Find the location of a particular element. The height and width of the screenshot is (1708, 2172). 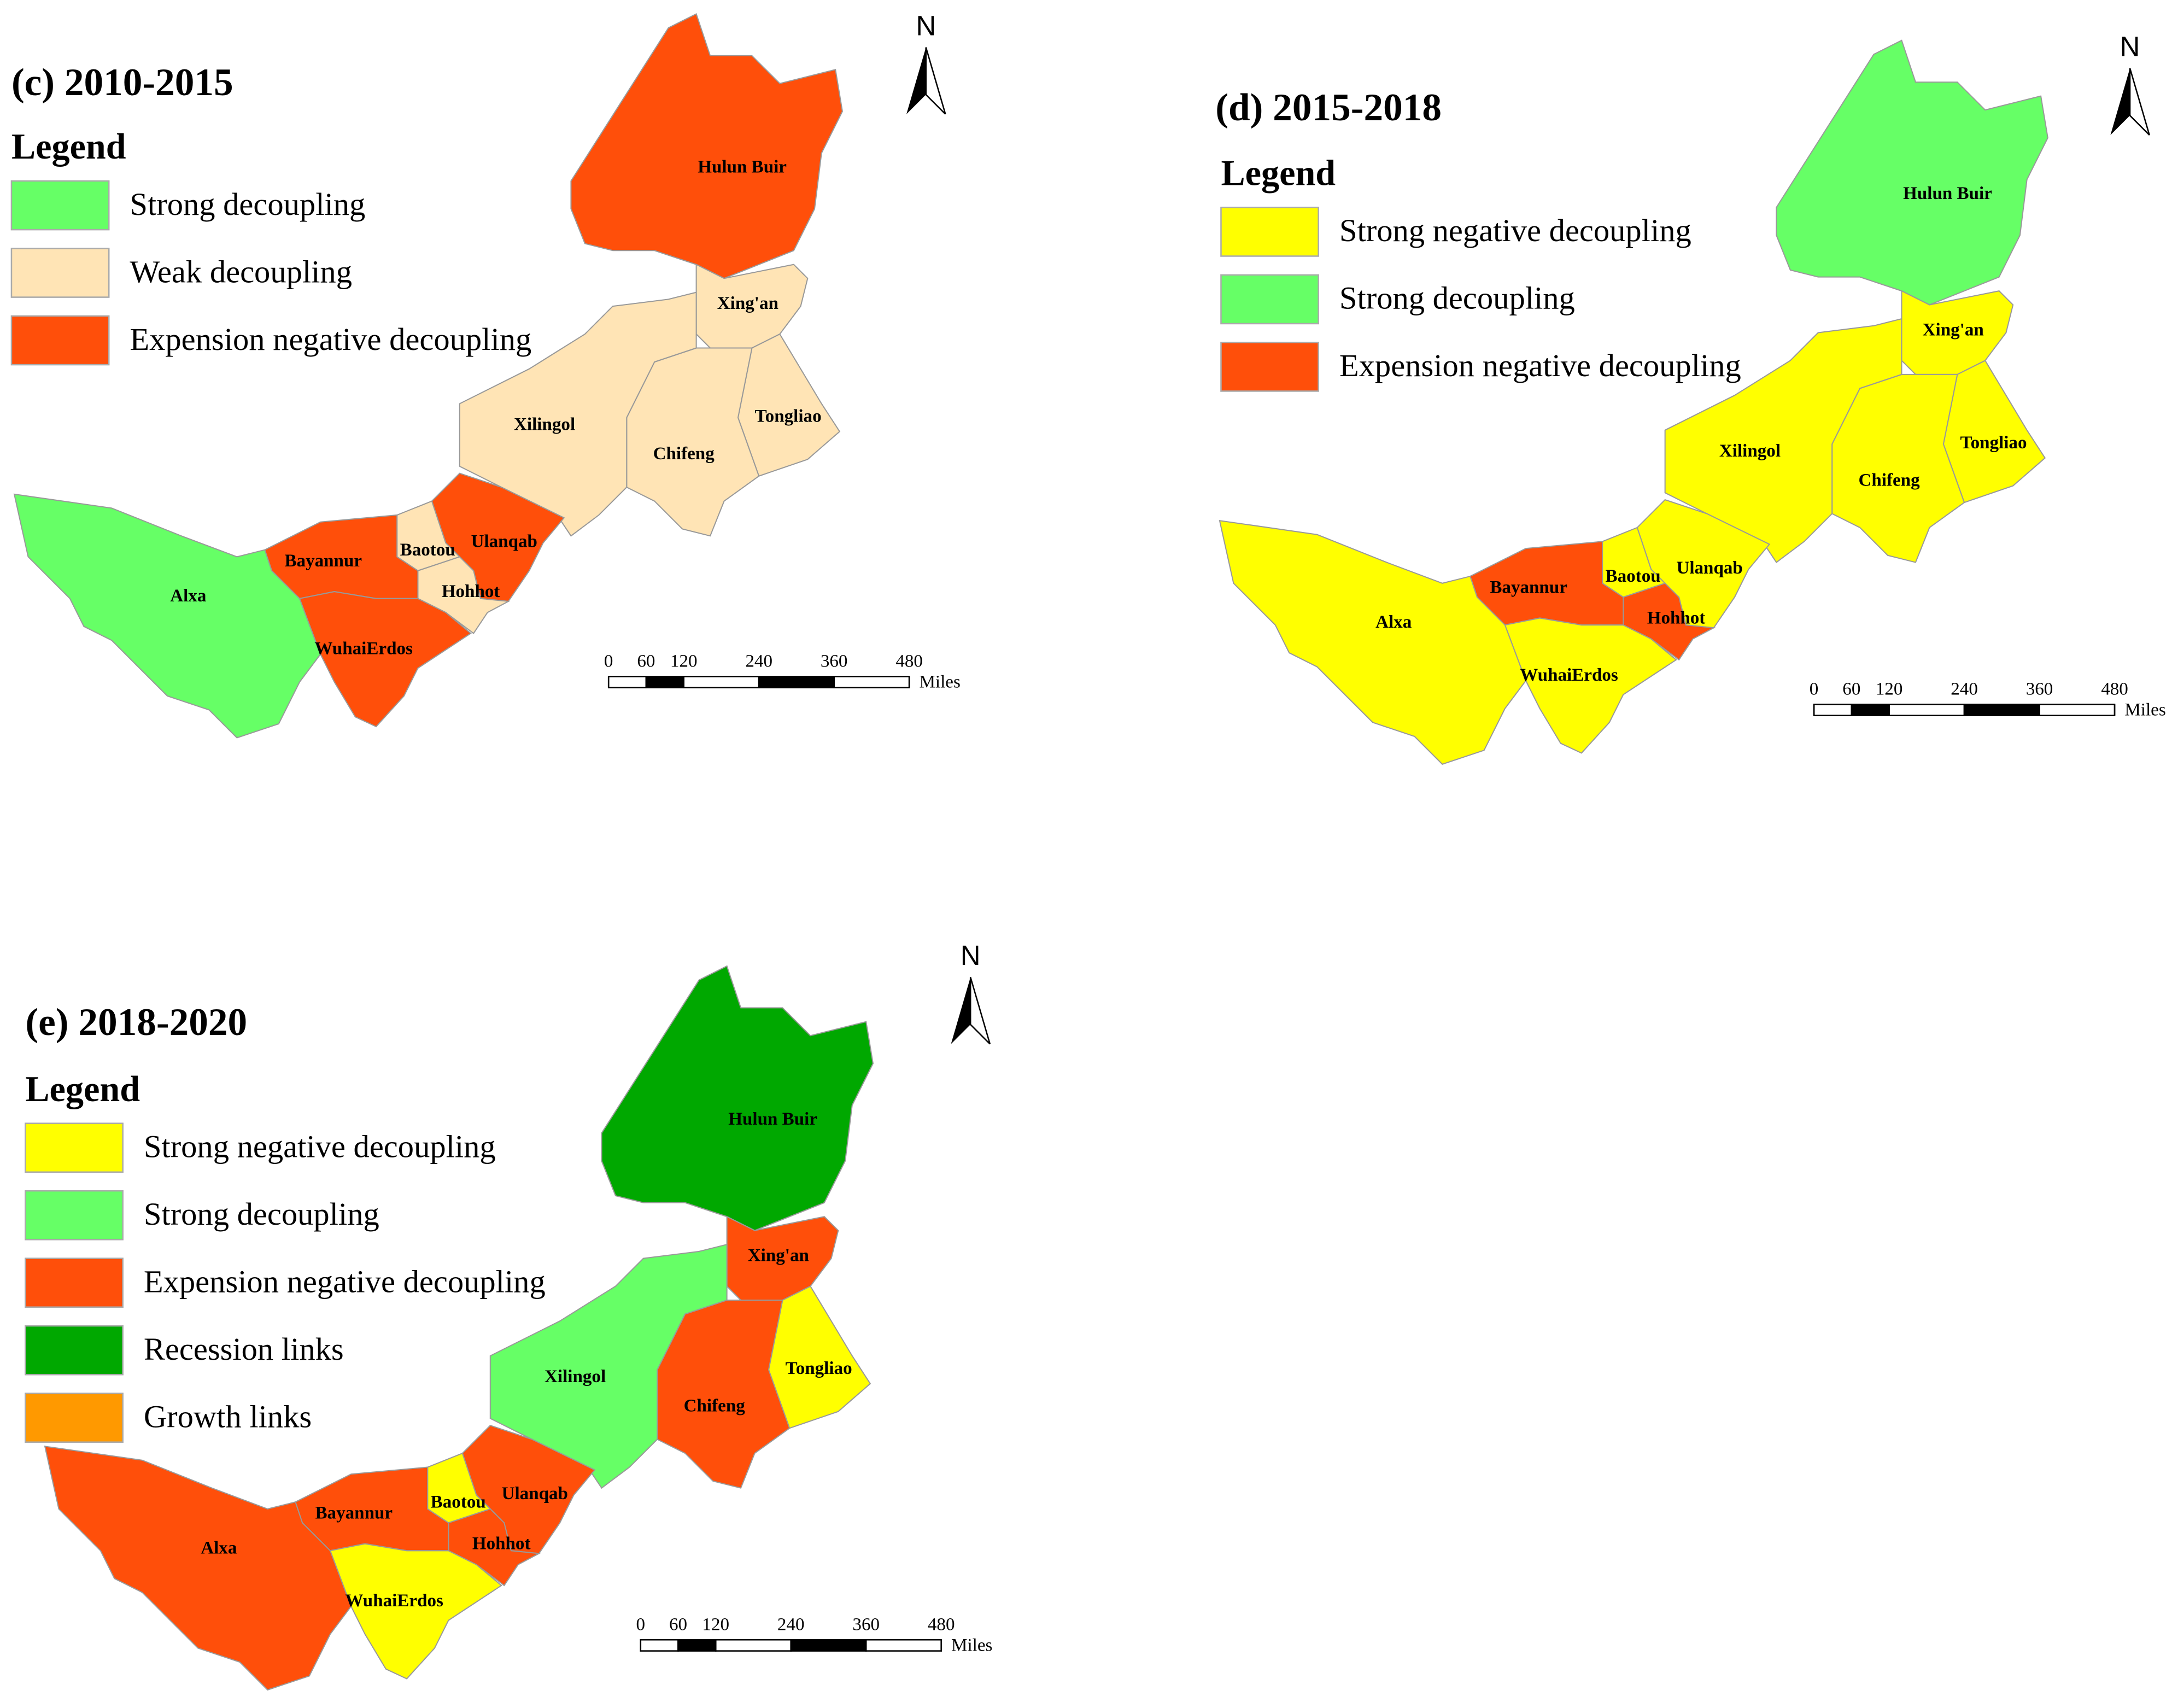

scale-tick-label: 240 is located at coordinates (1964, 689).